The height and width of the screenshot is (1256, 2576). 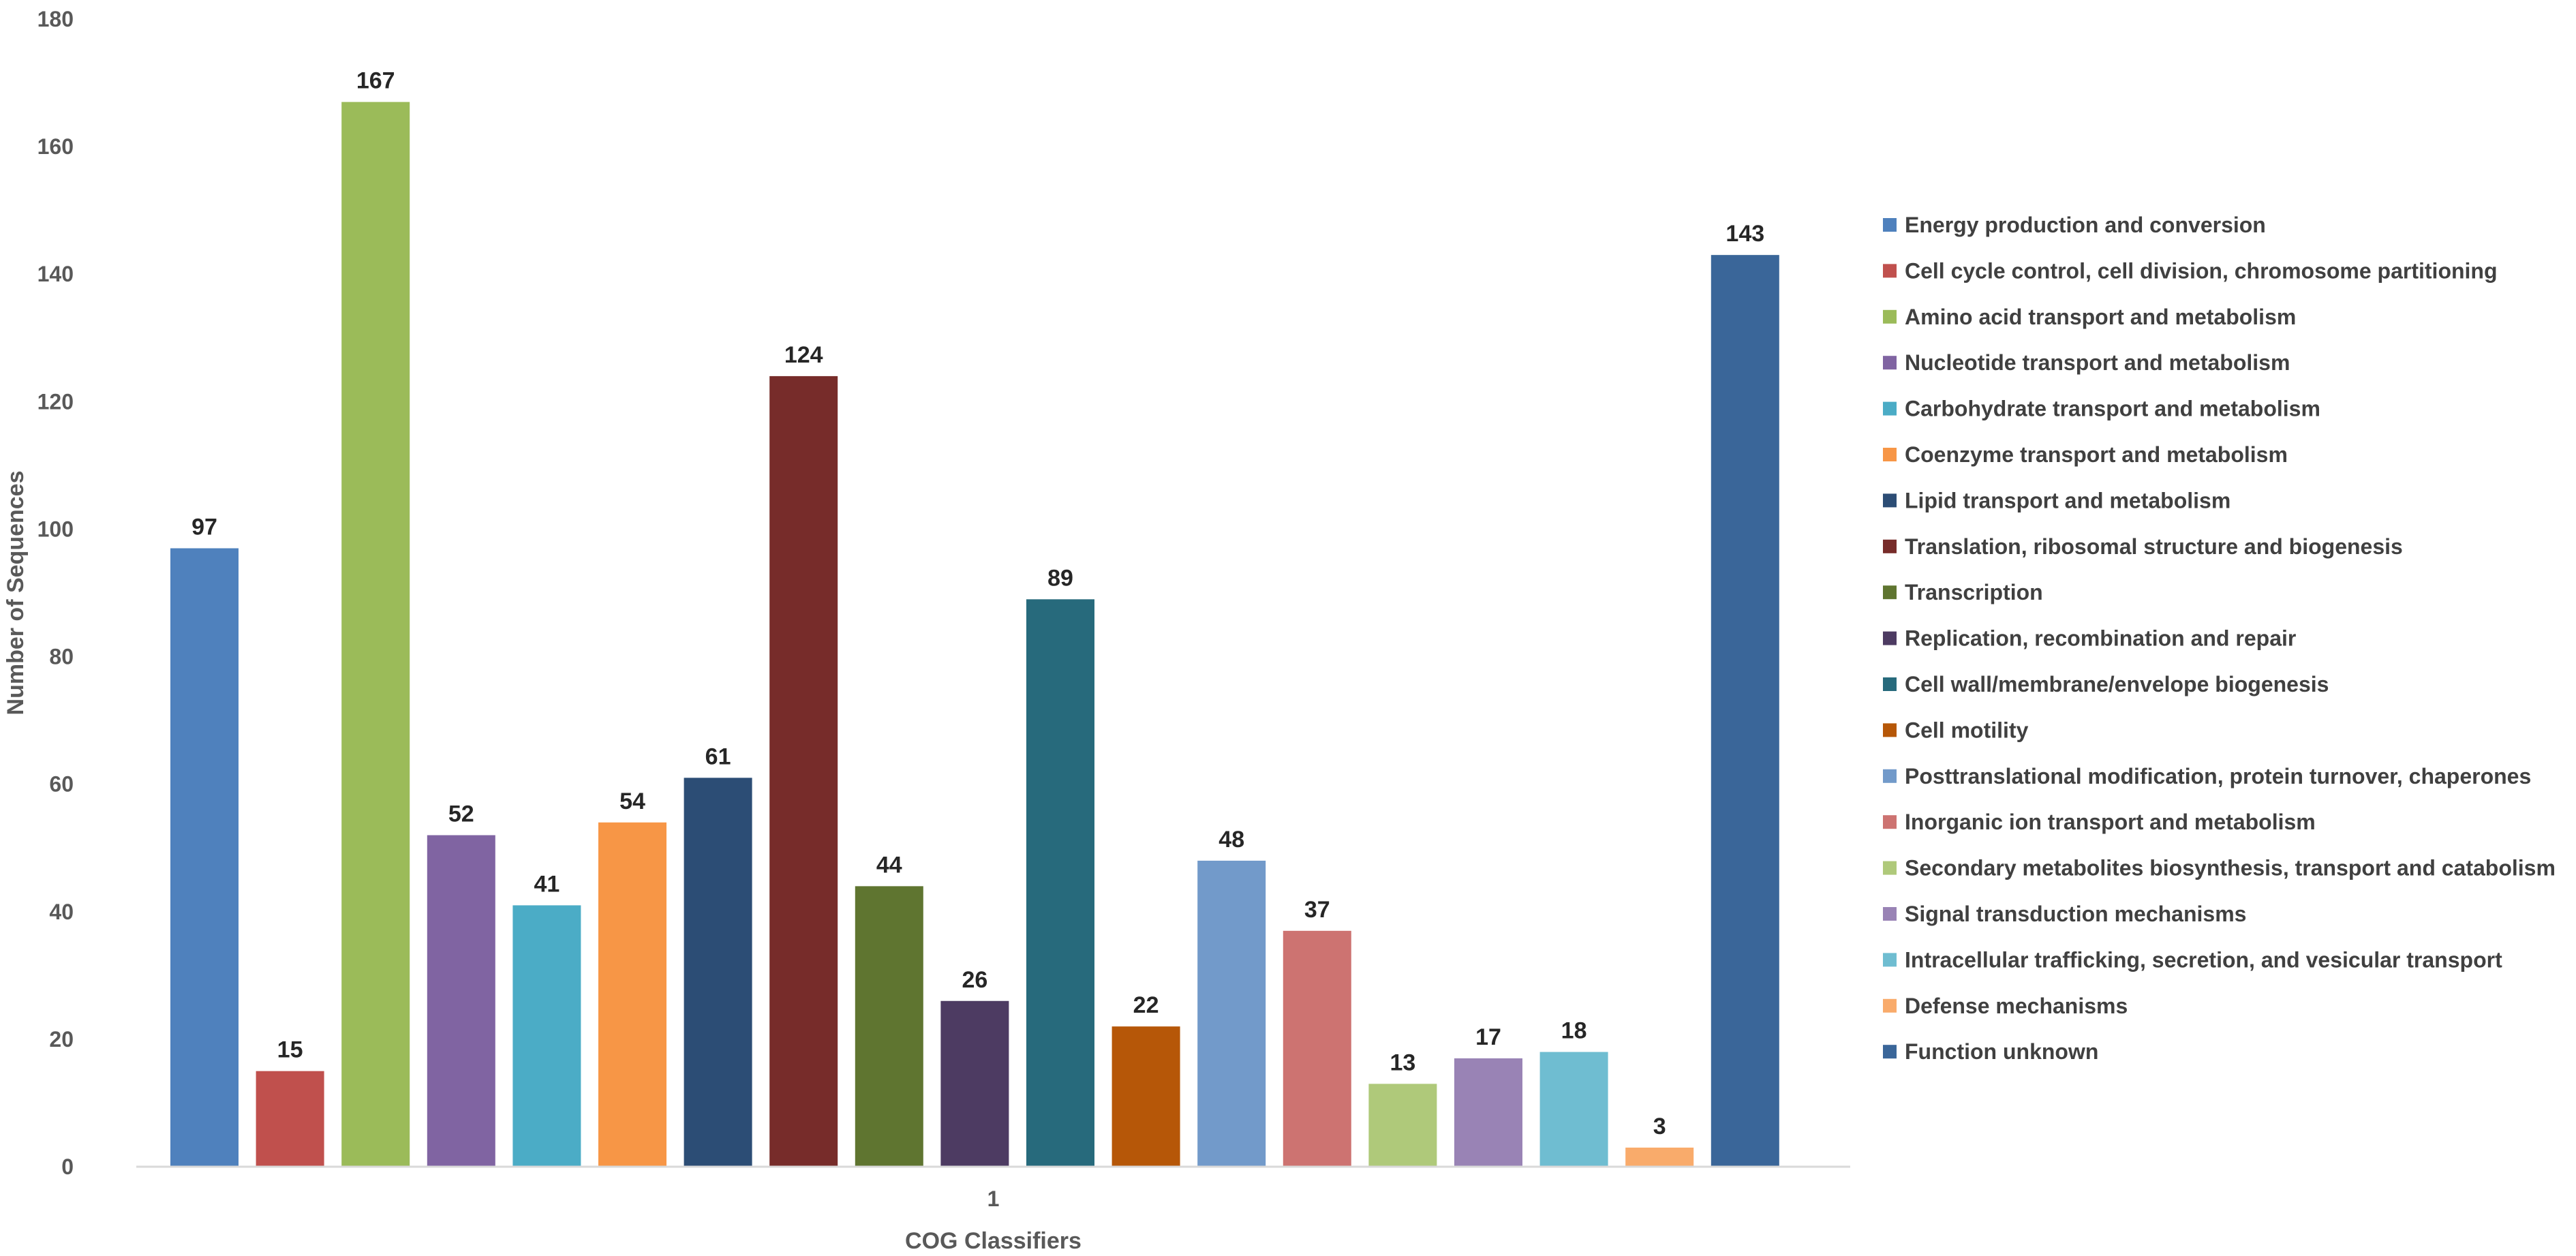 I want to click on legend-label: Lipid transport and metabolism, so click(x=2067, y=500).